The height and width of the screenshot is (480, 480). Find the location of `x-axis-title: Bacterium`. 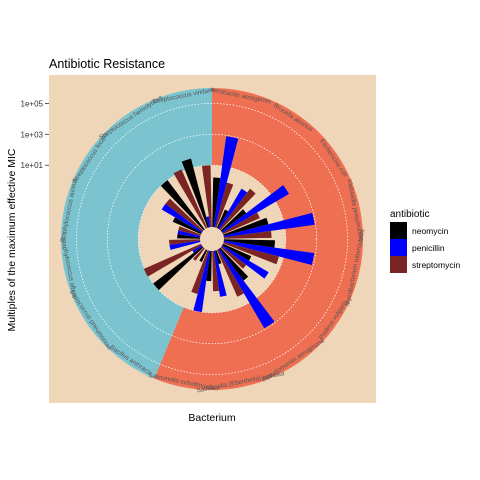

x-axis-title: Bacterium is located at coordinates (212, 418).